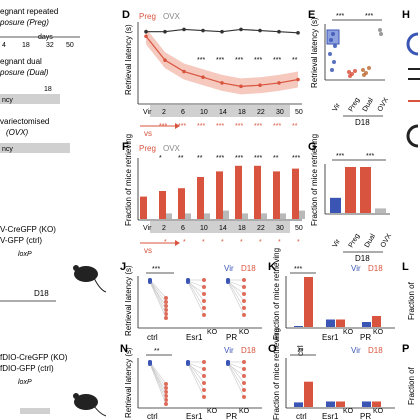  Describe the element at coordinates (223, 112) in the screenshot. I see `d-tick-labels: Vir 2 6 10 14 18 22 30 50` at that location.